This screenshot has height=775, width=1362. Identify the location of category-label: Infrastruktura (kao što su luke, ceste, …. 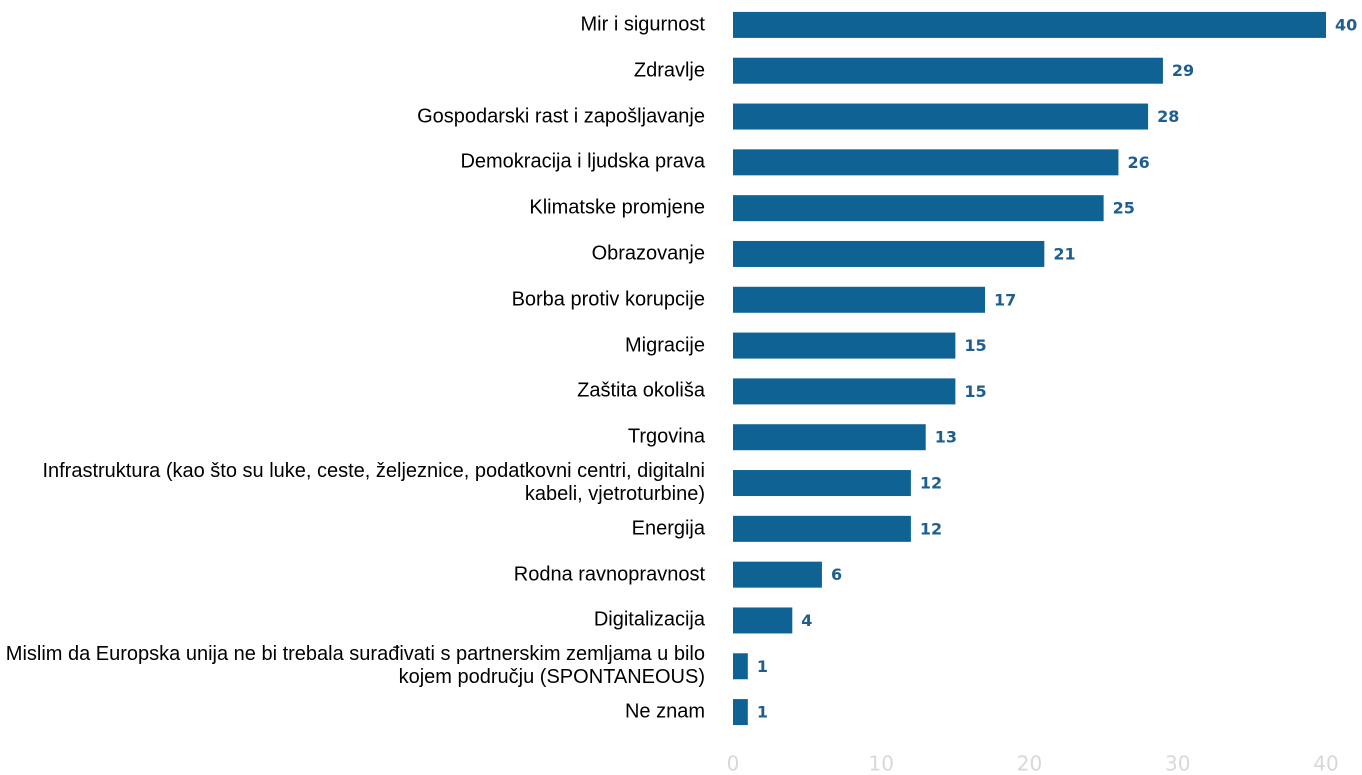
(373, 483).